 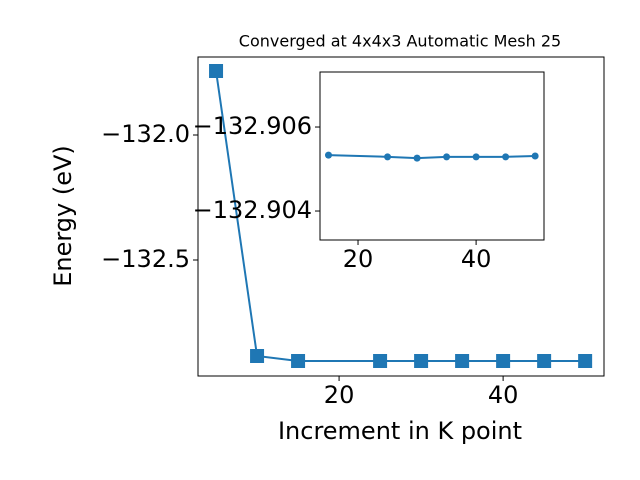 What do you see at coordinates (145, 259) in the screenshot?
I see `y-tick-label: −132.5` at bounding box center [145, 259].